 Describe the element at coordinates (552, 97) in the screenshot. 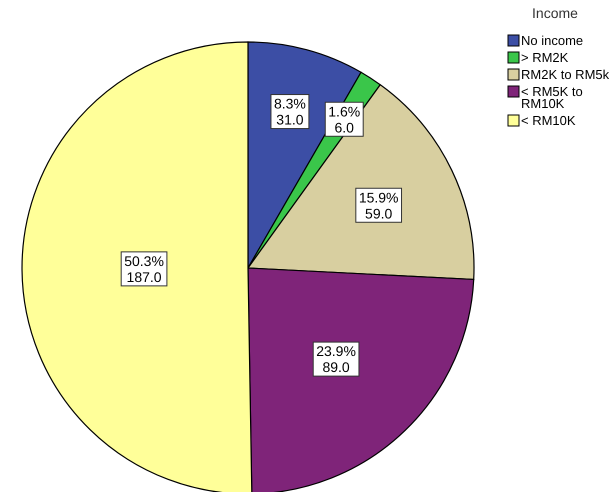

I see `legend-label: < RM5K to RM10K` at that location.